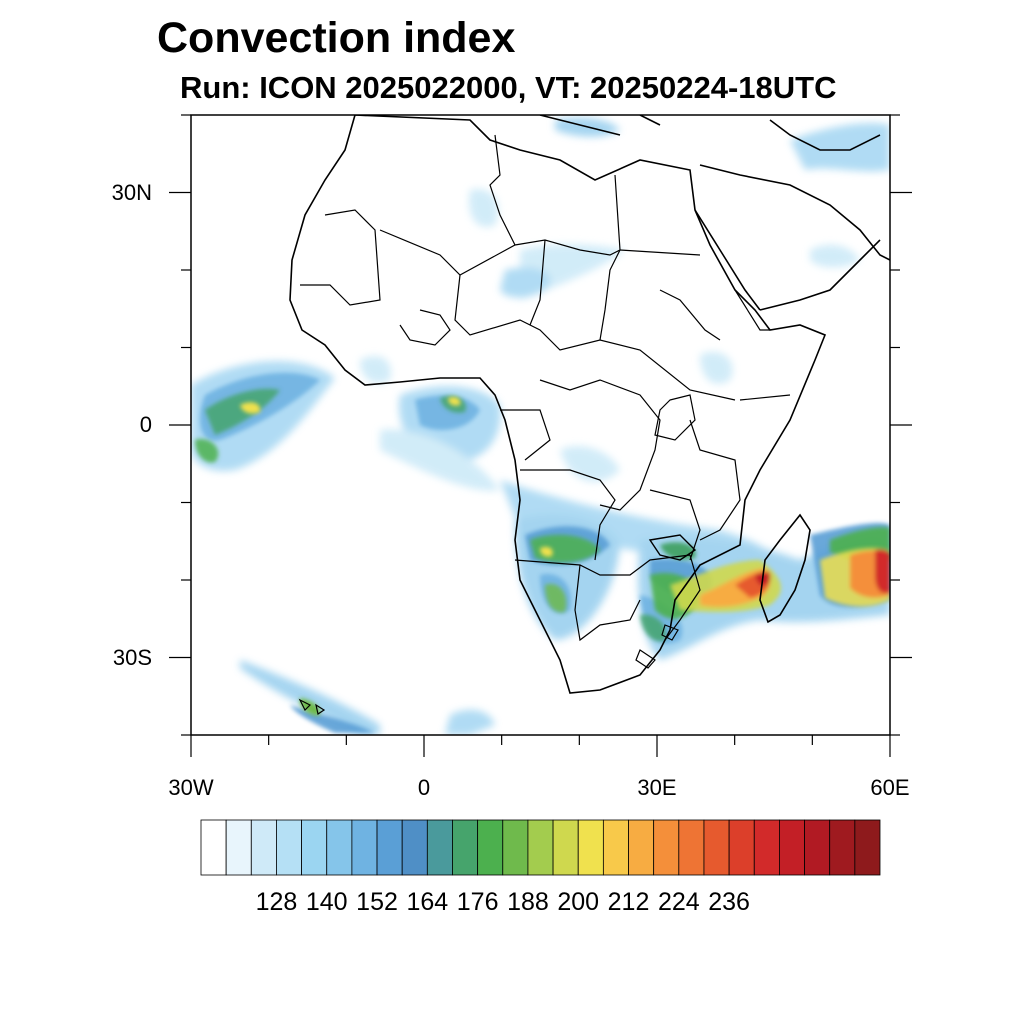 This screenshot has height=1024, width=1024. Describe the element at coordinates (578, 902) in the screenshot. I see `colorbar-label: 200` at that location.